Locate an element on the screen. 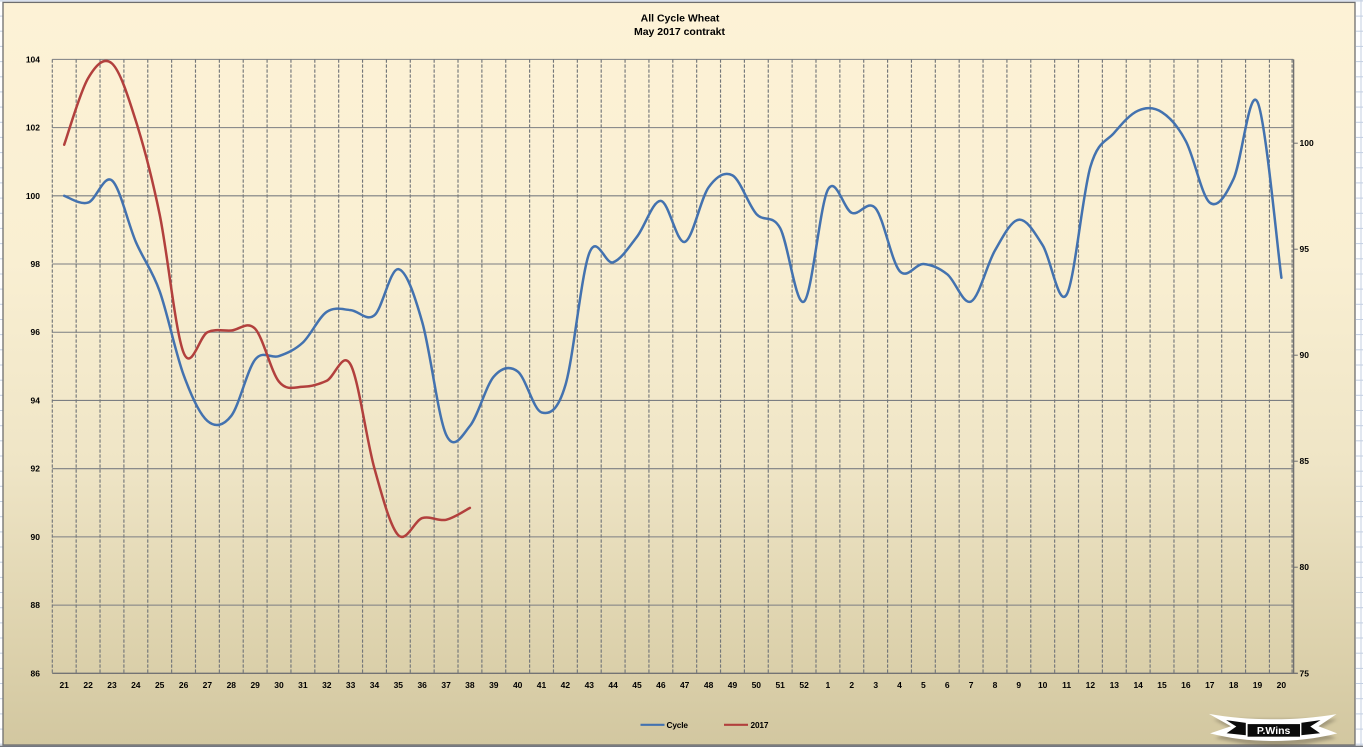  svg-text: 46 is located at coordinates (661, 685).